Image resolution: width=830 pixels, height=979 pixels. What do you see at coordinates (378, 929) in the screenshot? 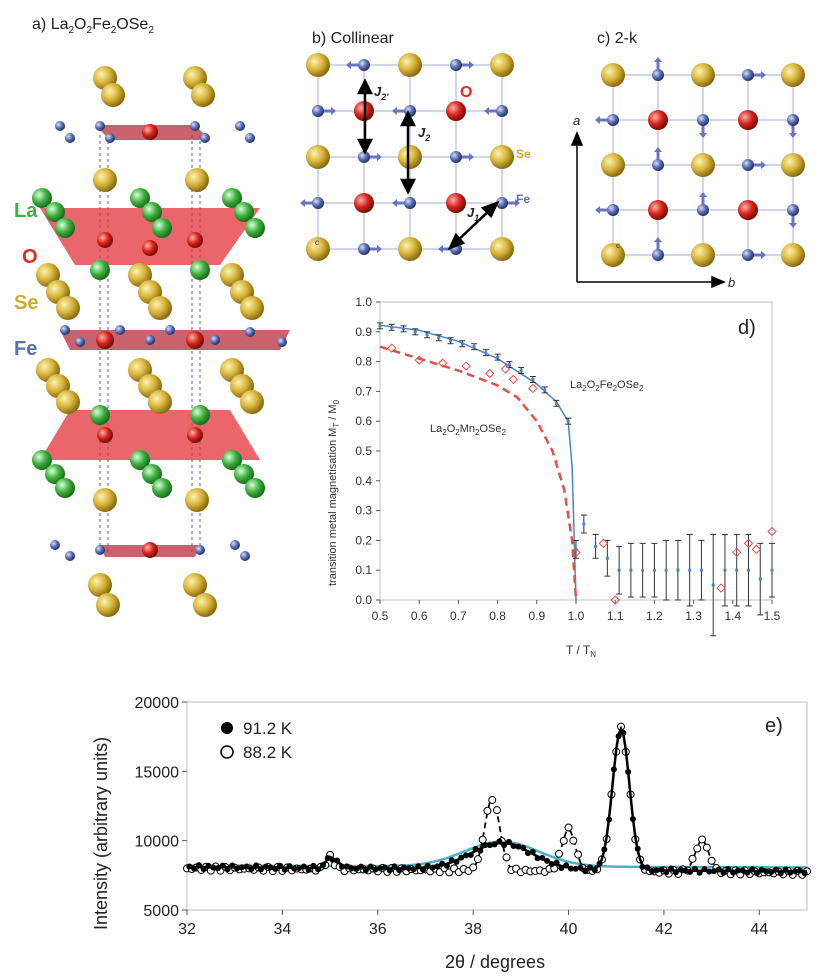
I see `x-tick-label: 36` at bounding box center [378, 929].